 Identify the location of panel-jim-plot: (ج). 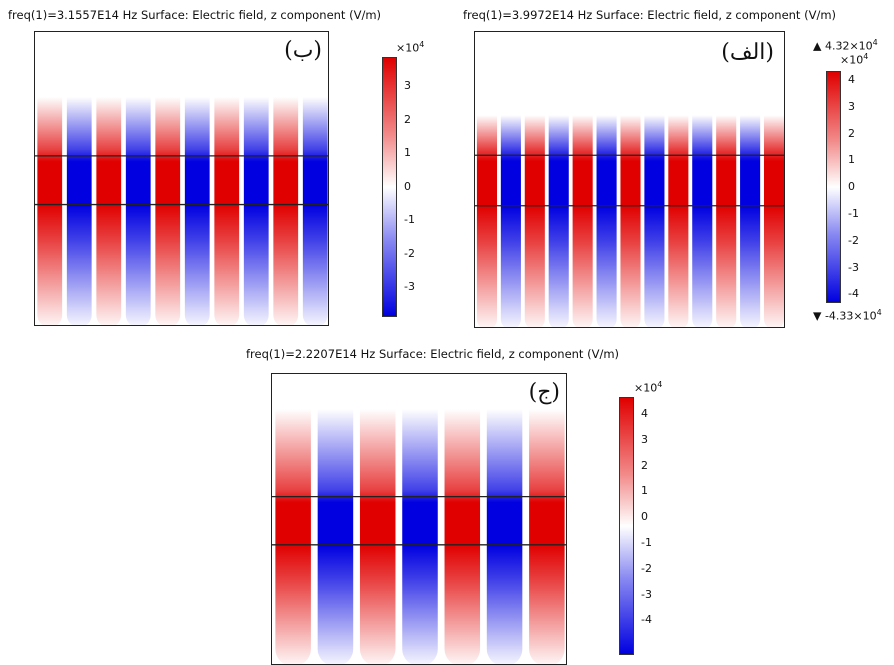
(419, 519).